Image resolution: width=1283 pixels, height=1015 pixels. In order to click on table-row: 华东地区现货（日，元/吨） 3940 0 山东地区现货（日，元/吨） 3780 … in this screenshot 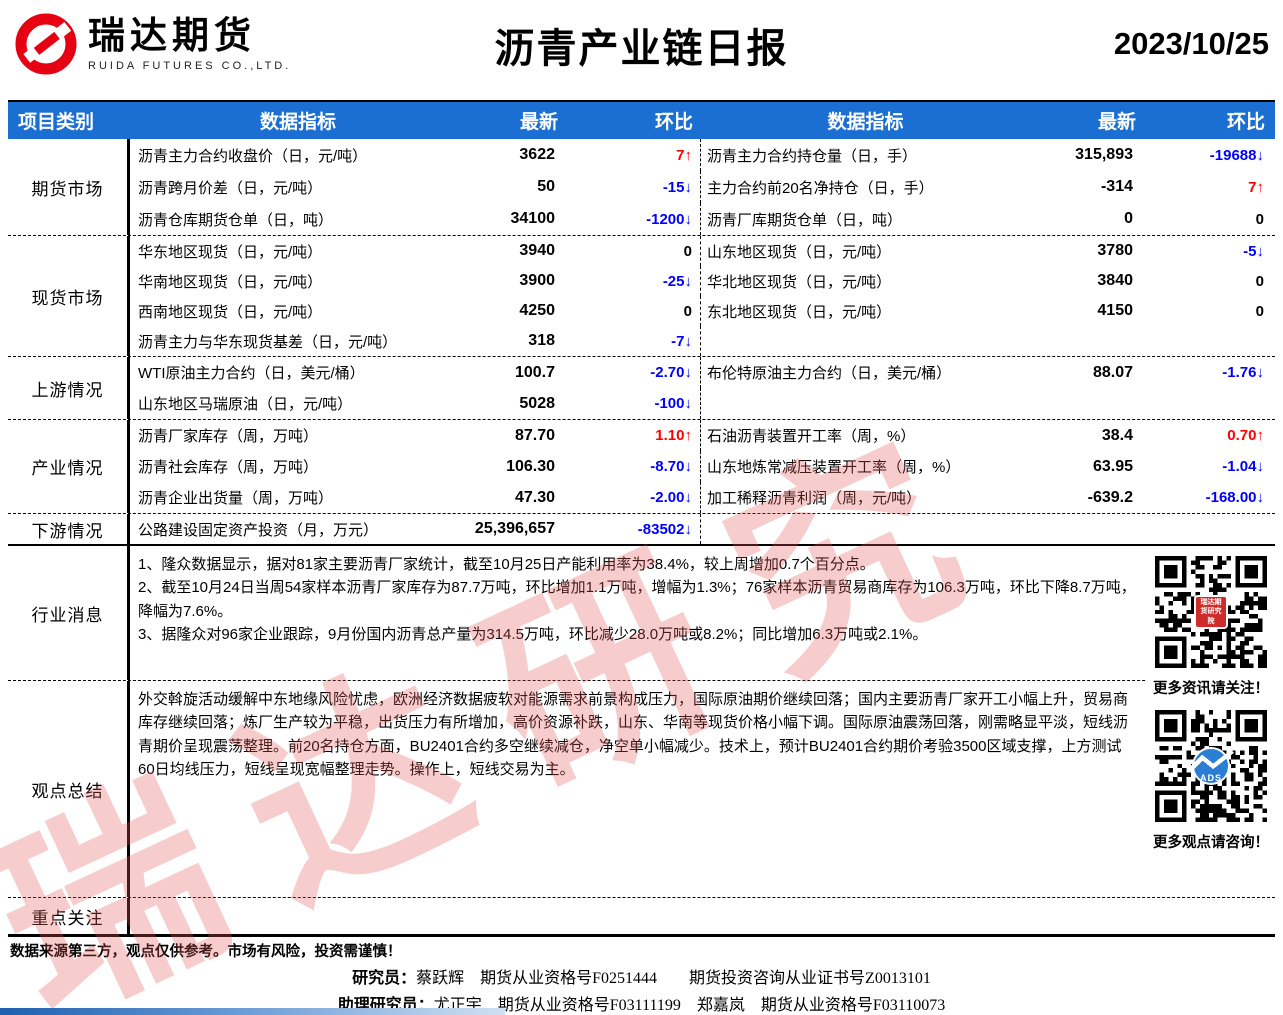, I will do `click(702, 251)`.